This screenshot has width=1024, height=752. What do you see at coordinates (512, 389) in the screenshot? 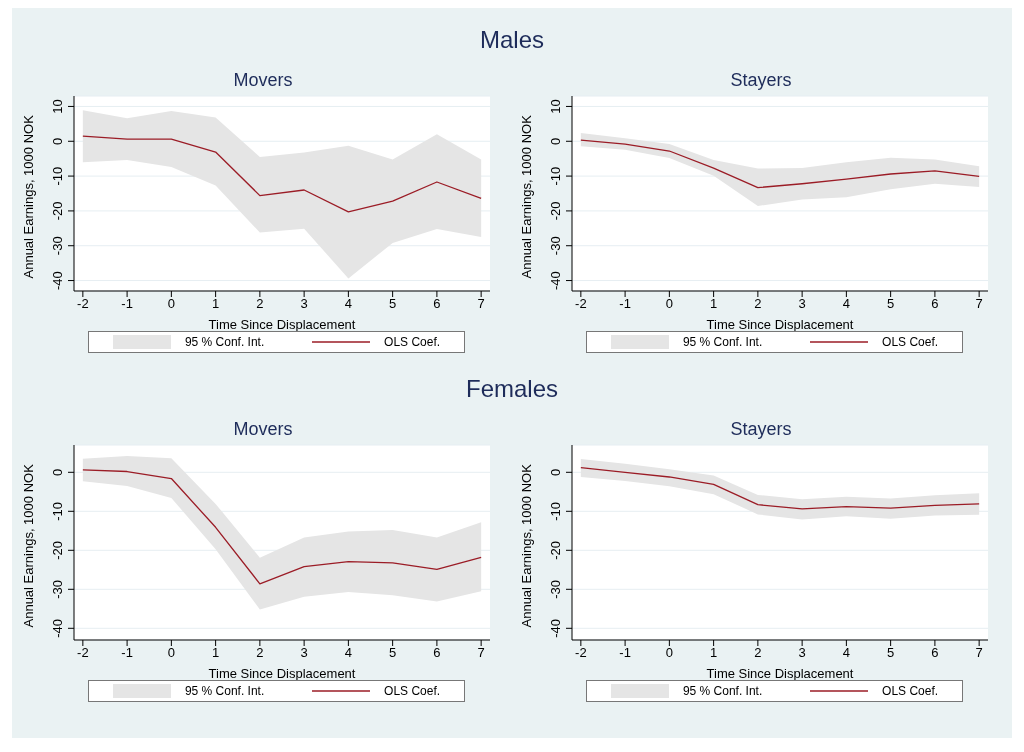
I see `chart-title: Females` at bounding box center [512, 389].